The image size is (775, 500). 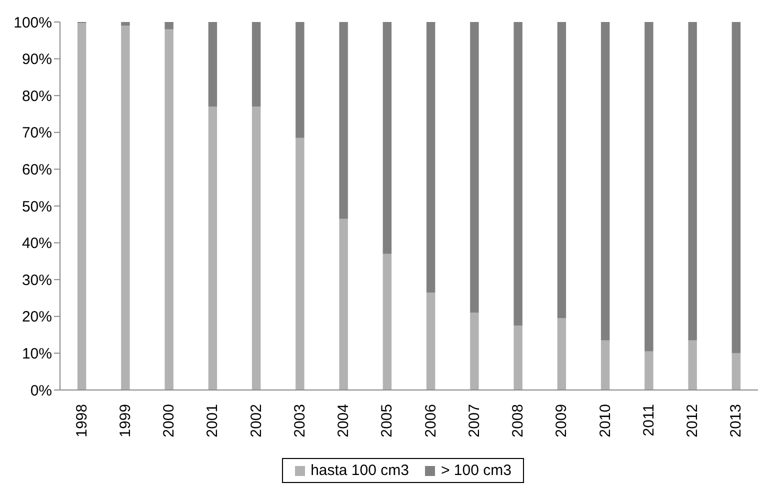 I want to click on x-tick-label: 2011, so click(x=649, y=420).